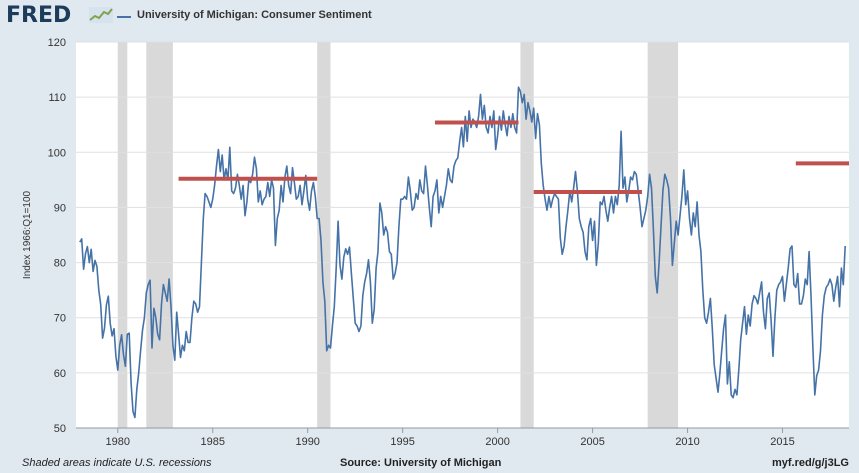  I want to click on y-tick-label-110: 110, so click(57, 98).